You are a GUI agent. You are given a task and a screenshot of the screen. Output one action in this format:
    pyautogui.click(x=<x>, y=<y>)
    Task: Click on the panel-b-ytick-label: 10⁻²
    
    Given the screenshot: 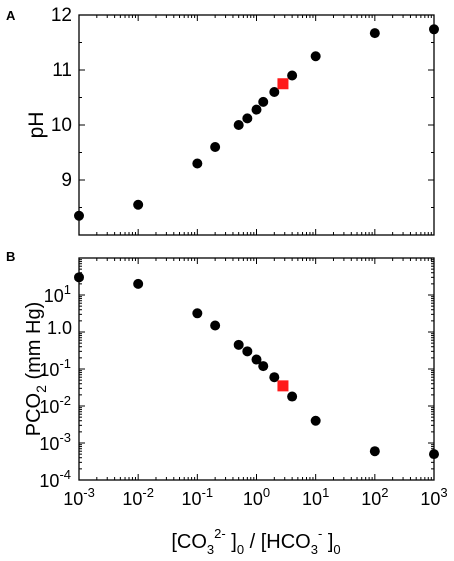 What is the action you would take?
    pyautogui.click(x=55, y=405)
    